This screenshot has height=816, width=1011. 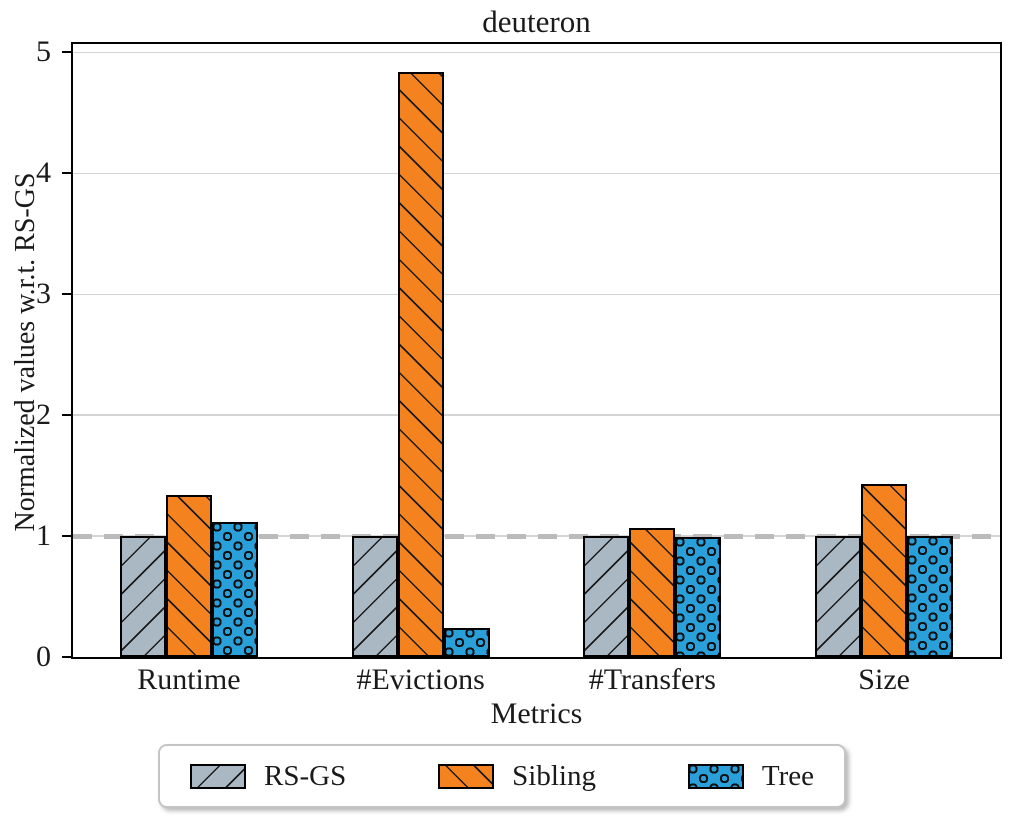 What do you see at coordinates (43, 656) in the screenshot?
I see `y-axis-tick-label: 0` at bounding box center [43, 656].